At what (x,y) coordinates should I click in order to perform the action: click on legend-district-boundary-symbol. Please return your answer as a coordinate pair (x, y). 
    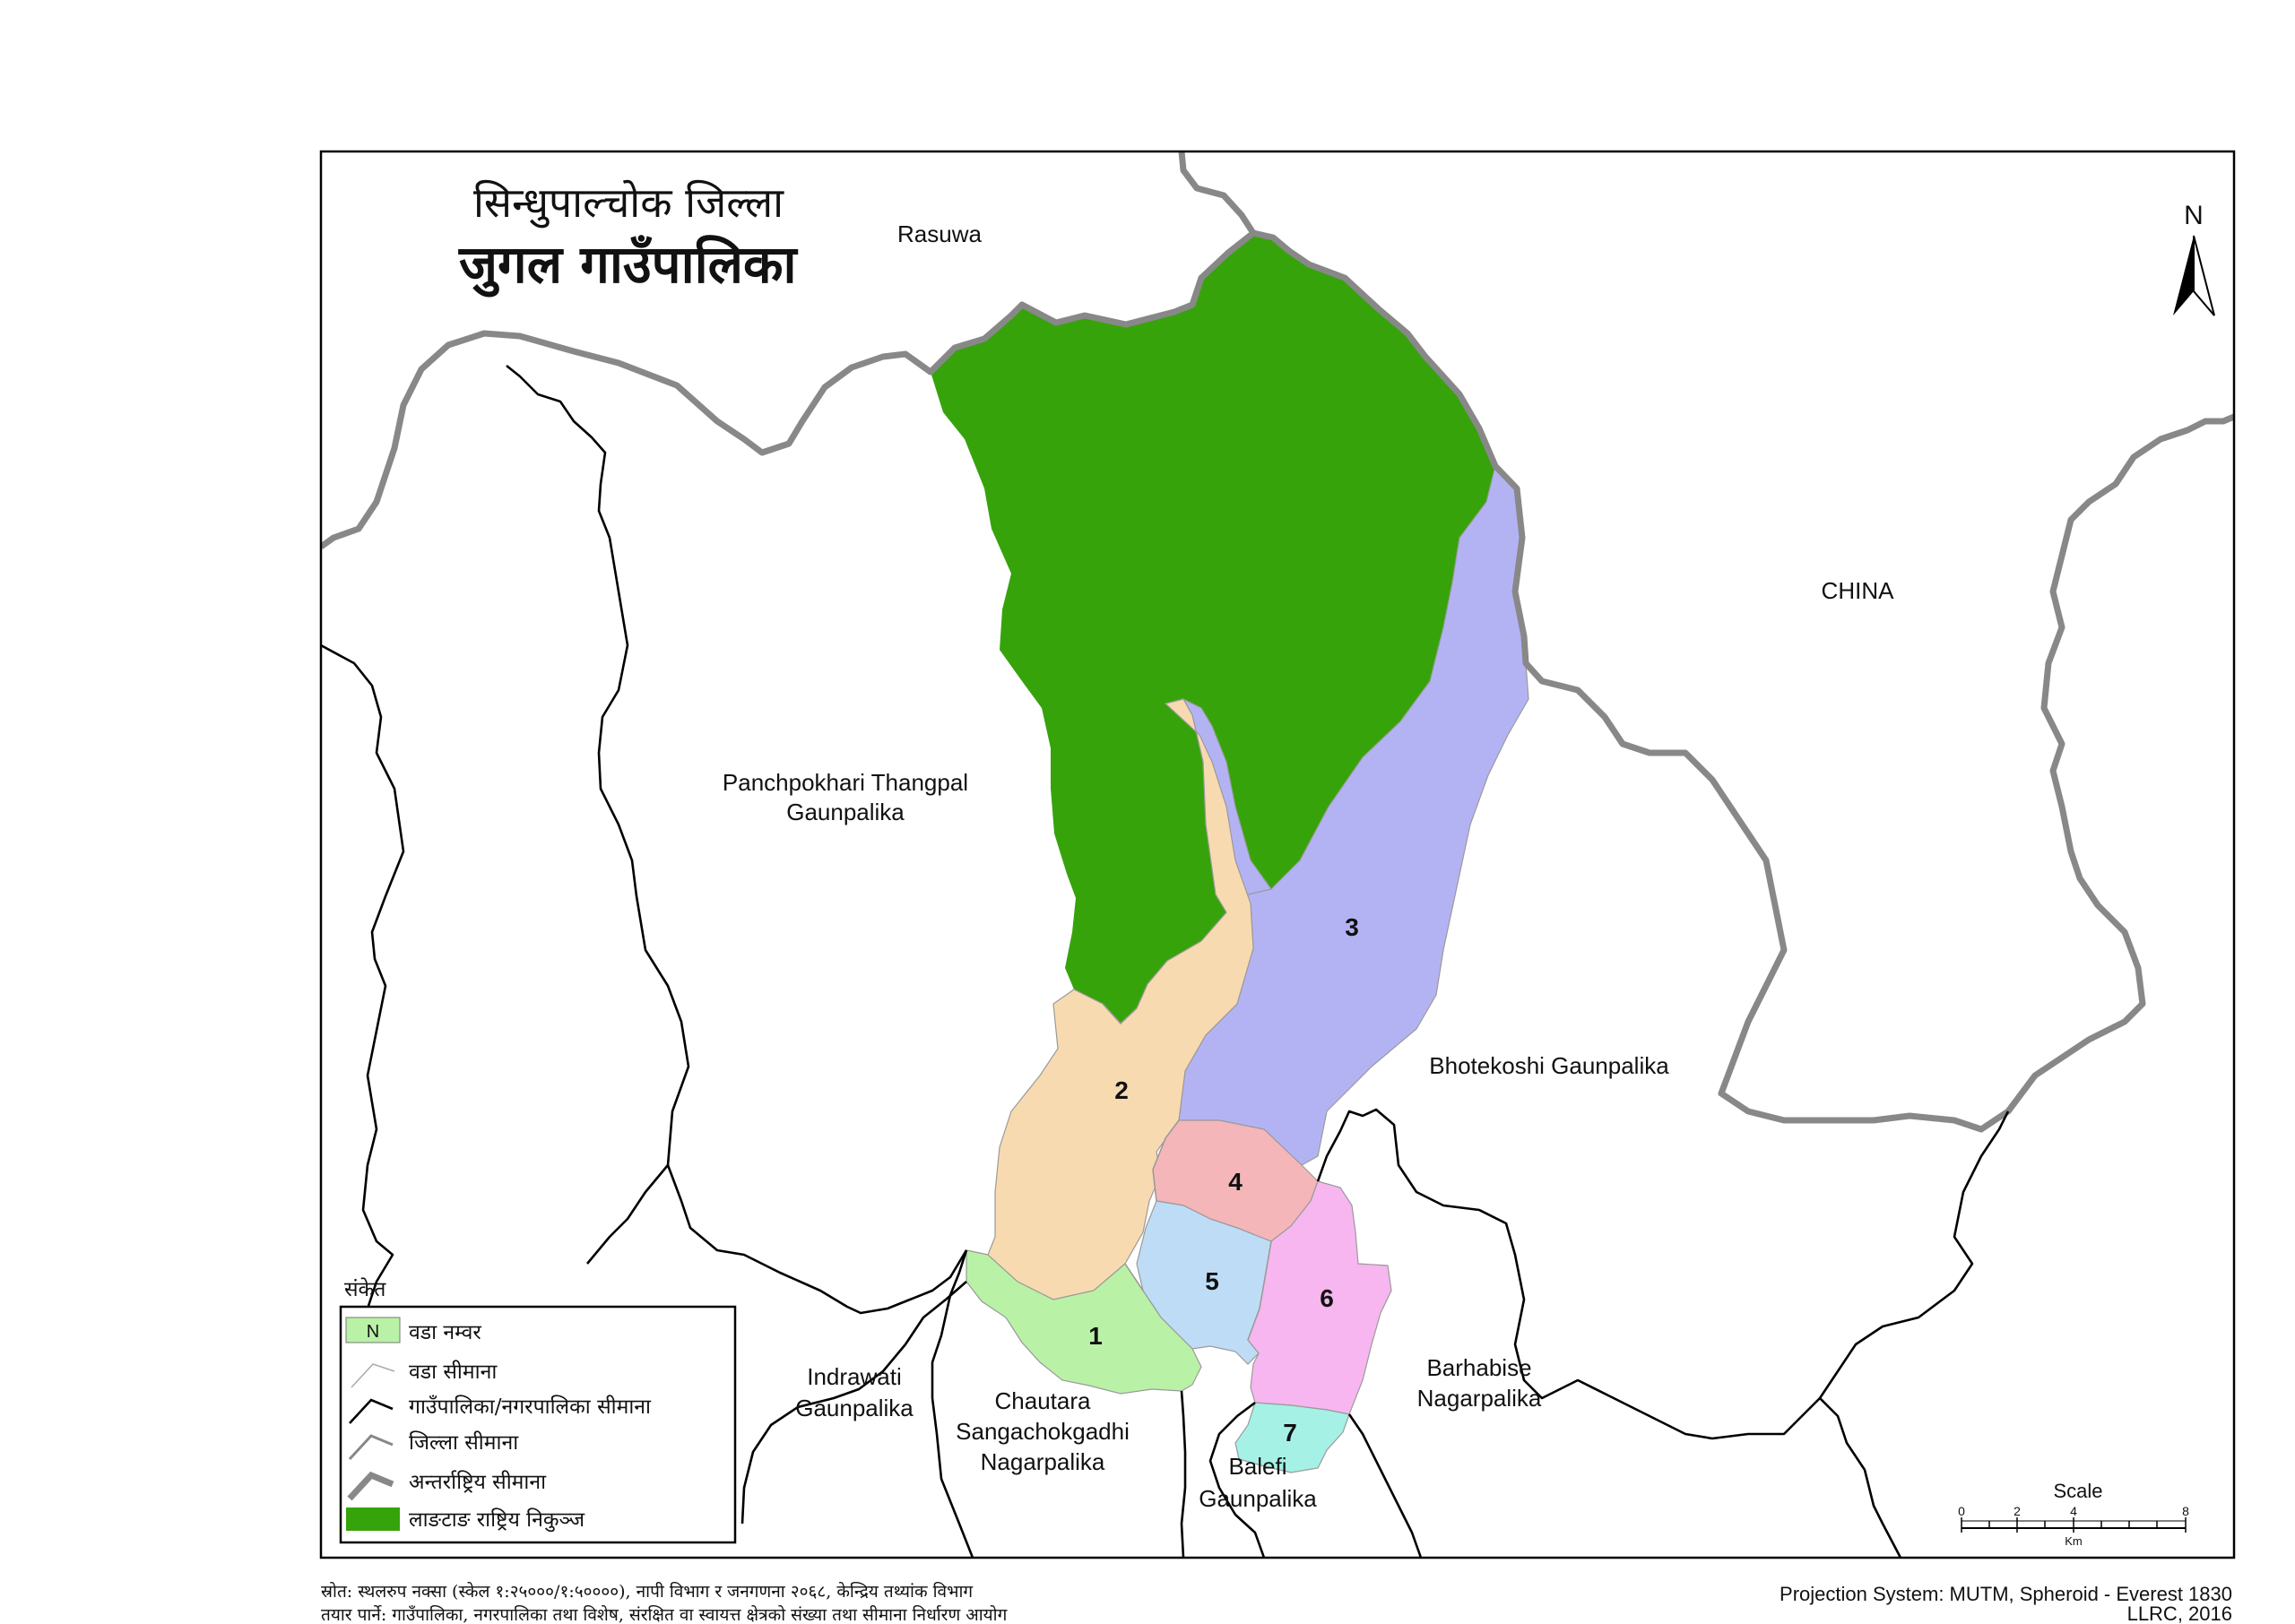
    Looking at the image, I should click on (371, 1448).